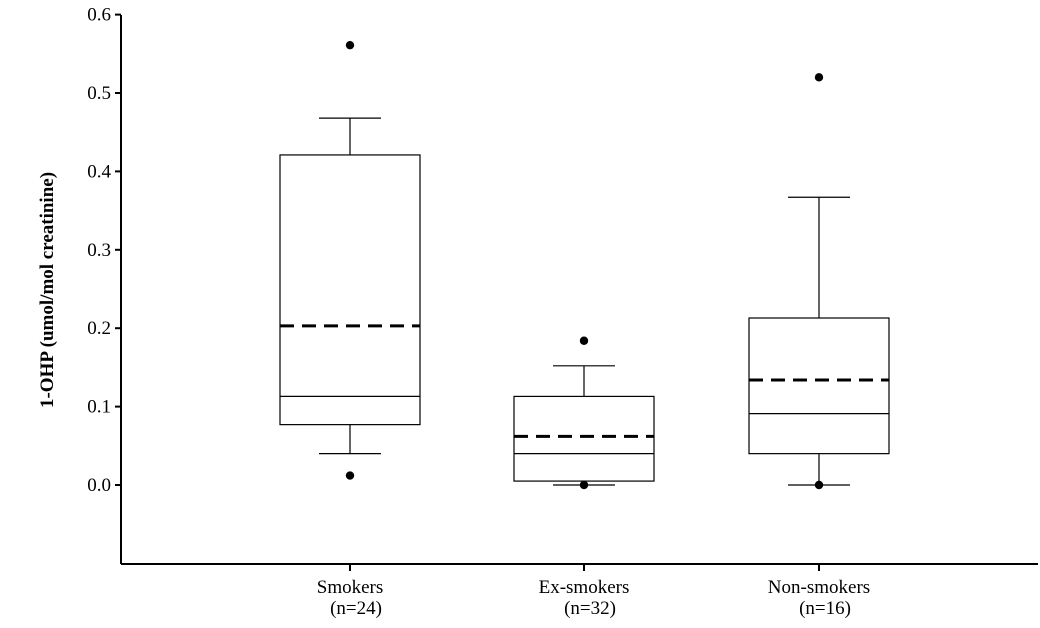 The height and width of the screenshot is (628, 1040). What do you see at coordinates (590, 608) in the screenshot?
I see `x-category-n-label: (n=32)` at bounding box center [590, 608].